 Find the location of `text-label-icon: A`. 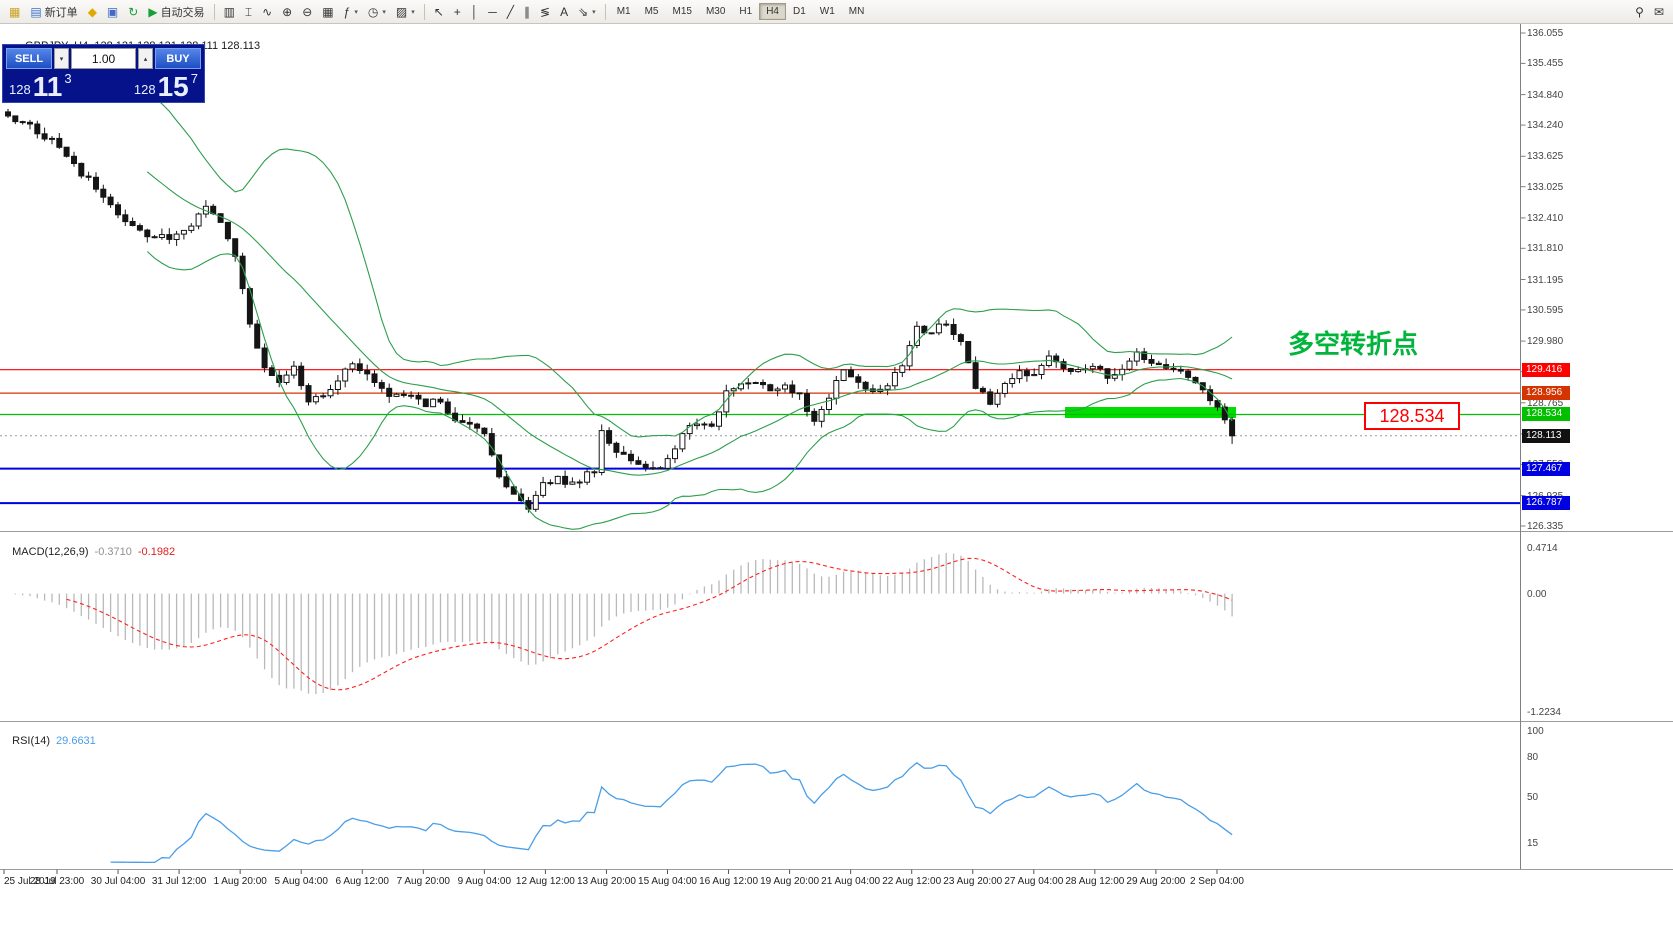

text-label-icon: A is located at coordinates (564, 11).